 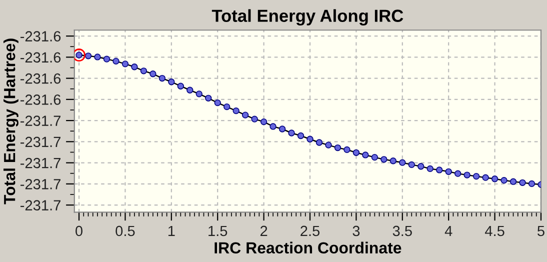 I want to click on x-tick-label: 0.5, so click(x=125, y=231).